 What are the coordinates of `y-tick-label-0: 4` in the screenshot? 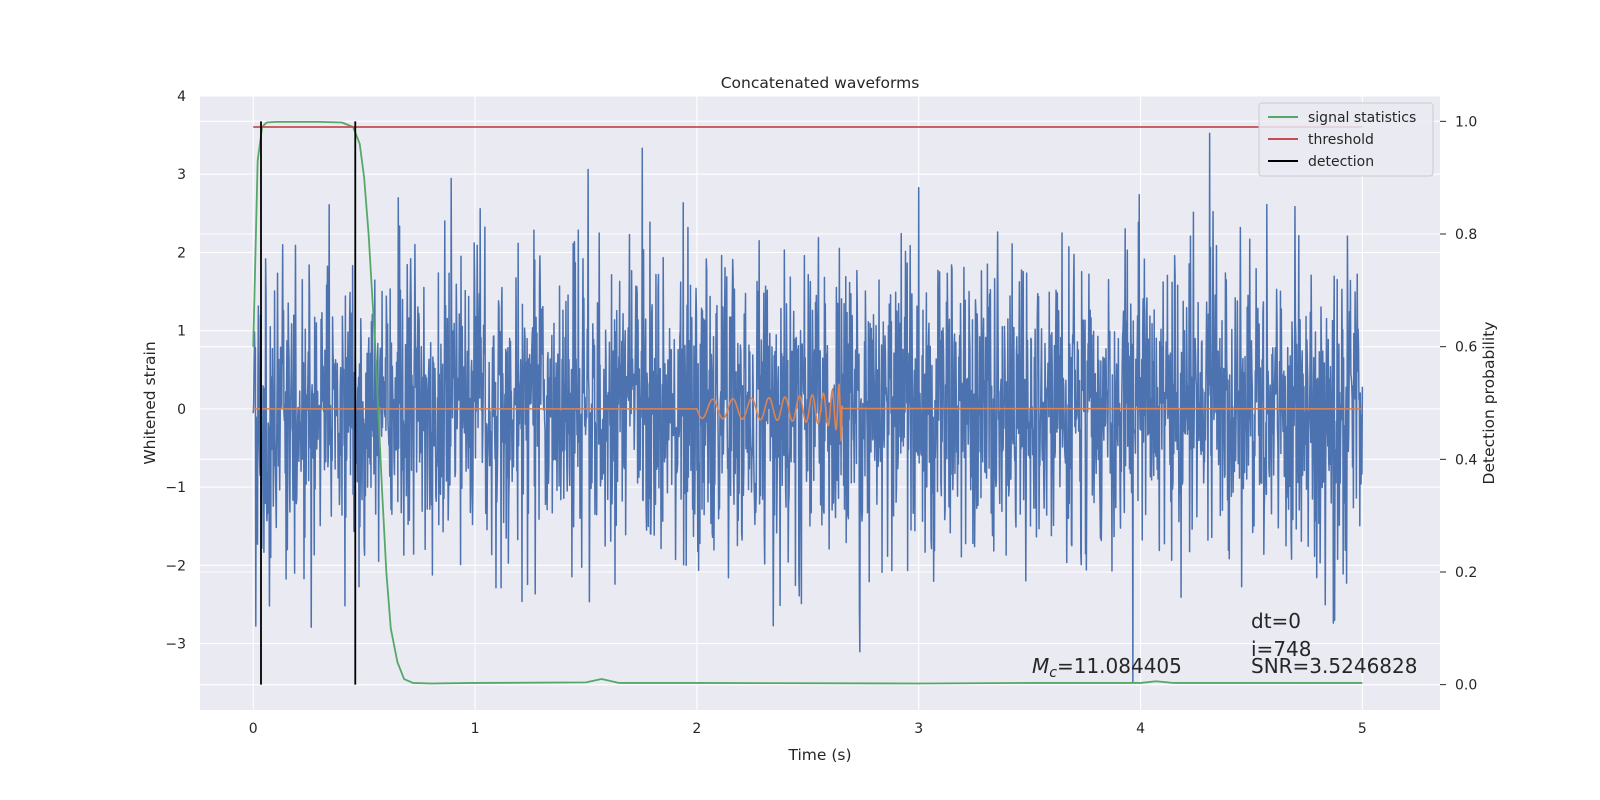 It's located at (181, 97).